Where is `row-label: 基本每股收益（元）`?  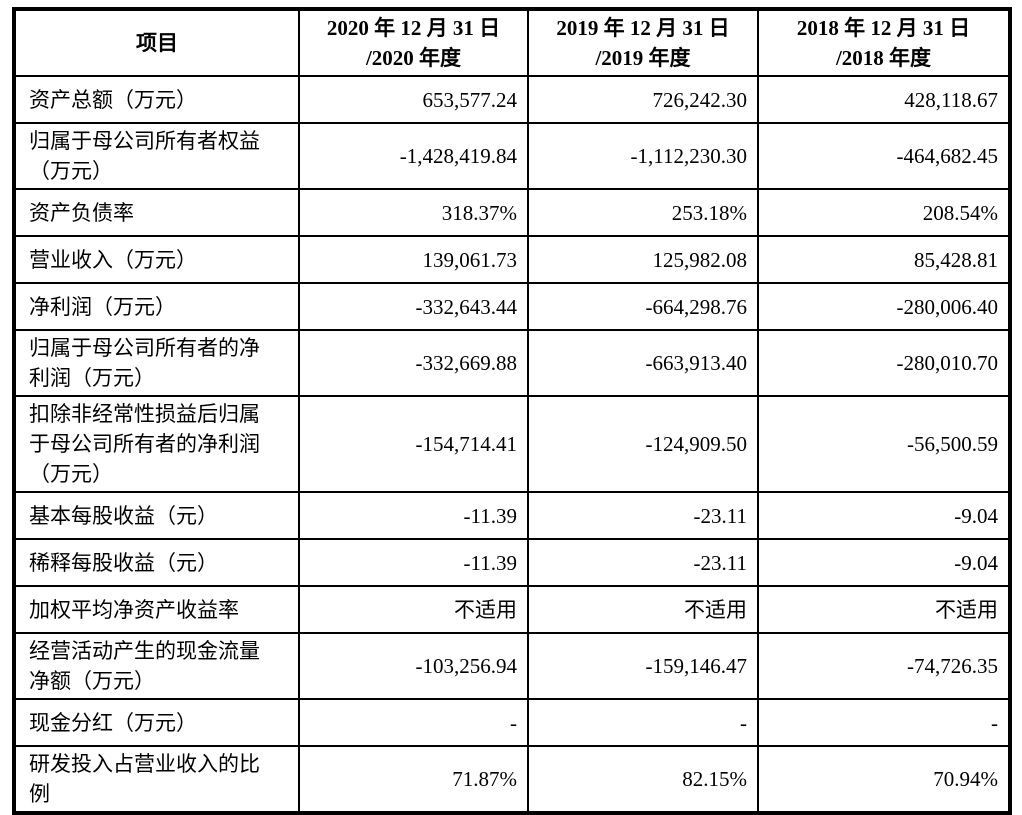
row-label: 基本每股收益（元） is located at coordinates (156, 515).